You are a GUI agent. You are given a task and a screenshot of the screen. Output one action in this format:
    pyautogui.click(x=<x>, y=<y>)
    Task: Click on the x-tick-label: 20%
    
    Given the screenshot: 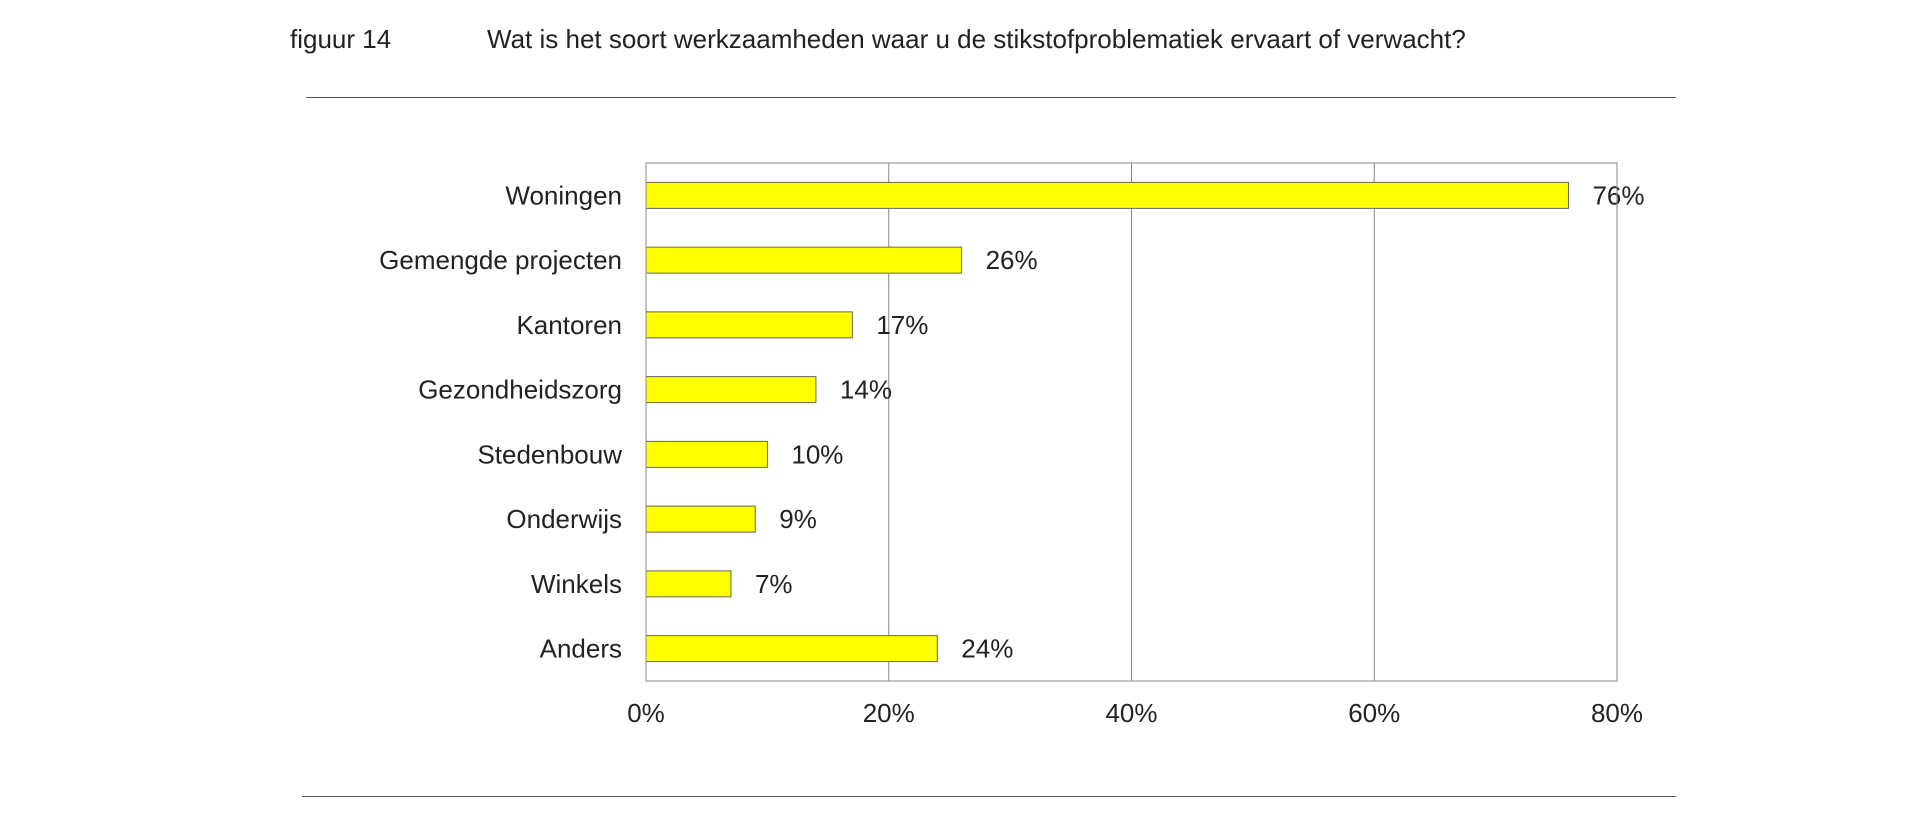 What is the action you would take?
    pyautogui.click(x=889, y=713)
    